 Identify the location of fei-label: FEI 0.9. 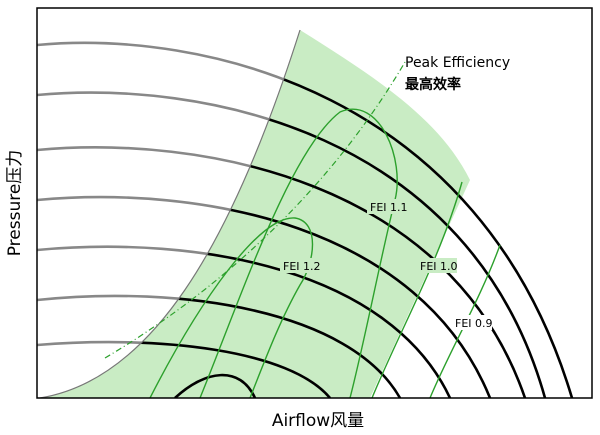
(474, 323).